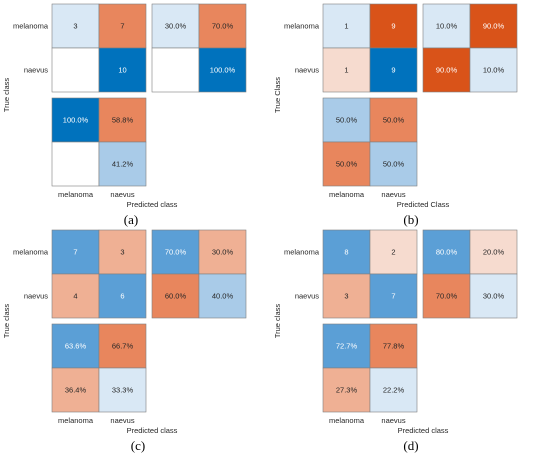 The image size is (550, 459). I want to click on row-summary-value: 30.0%, so click(223, 252).